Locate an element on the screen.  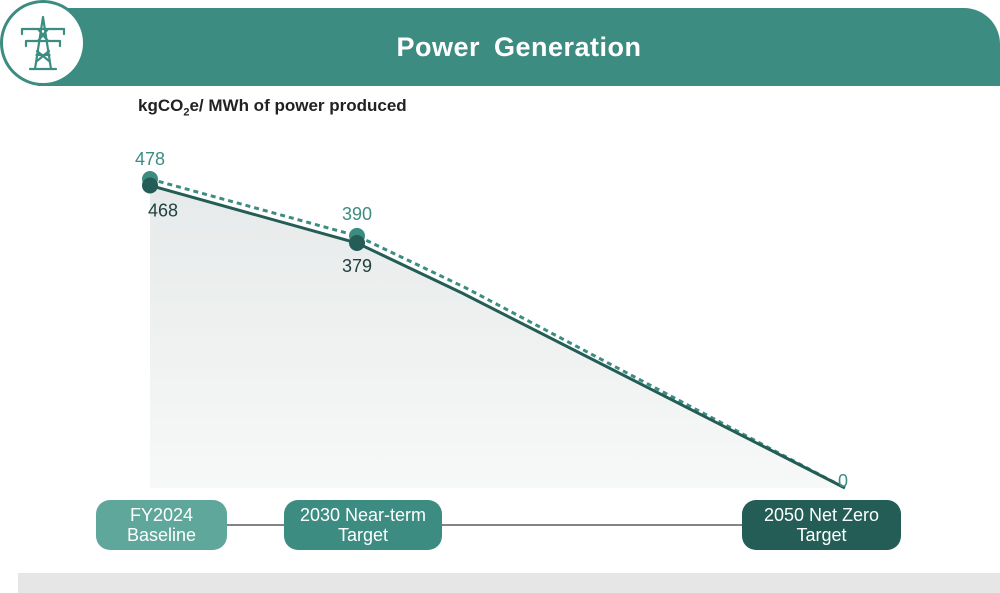
value-label-dashed-1: 390 is located at coordinates (357, 214).